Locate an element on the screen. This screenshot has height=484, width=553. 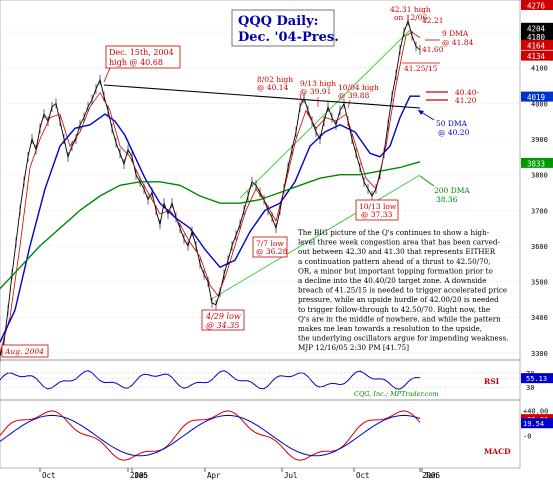
h913-line1: 9/13 high is located at coordinates (318, 83).